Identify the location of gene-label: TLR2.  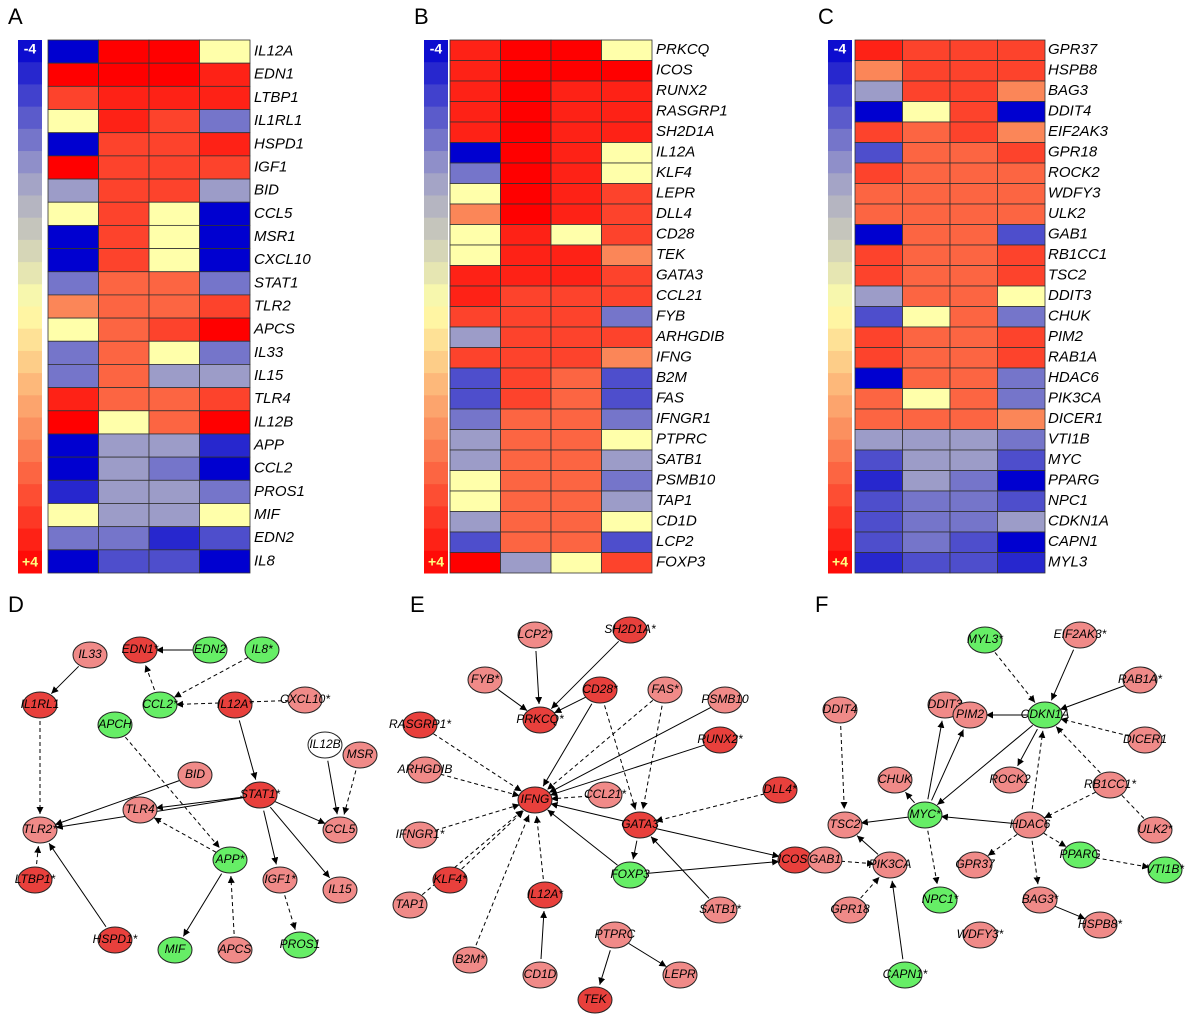
(272, 305).